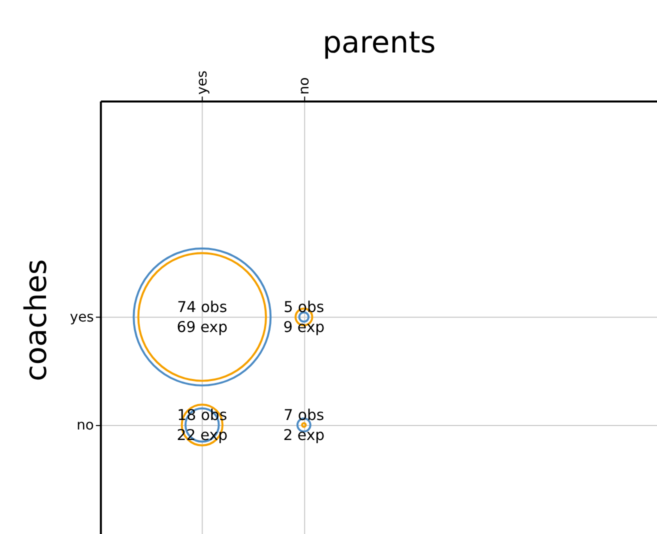  I want to click on data-label: 2 exp, so click(304, 435).